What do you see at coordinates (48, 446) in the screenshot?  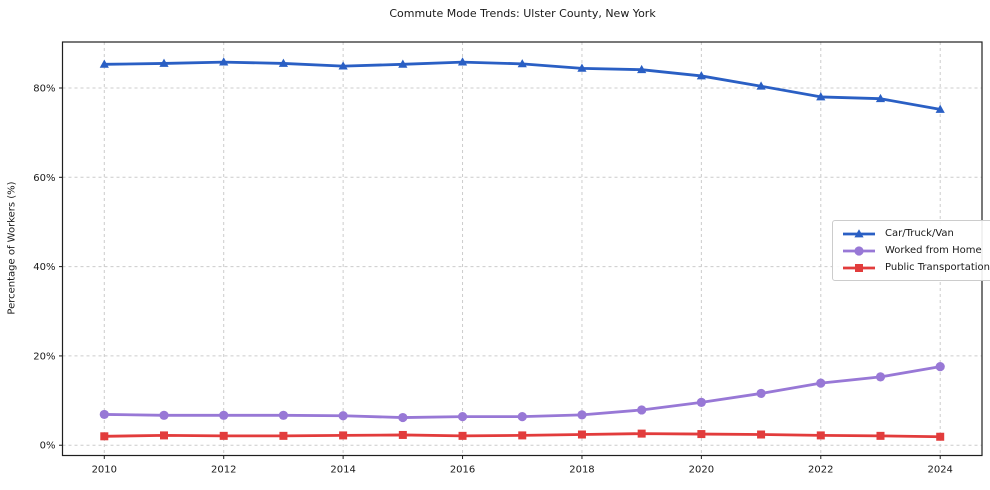 I see `y-tick-label: 0%` at bounding box center [48, 446].